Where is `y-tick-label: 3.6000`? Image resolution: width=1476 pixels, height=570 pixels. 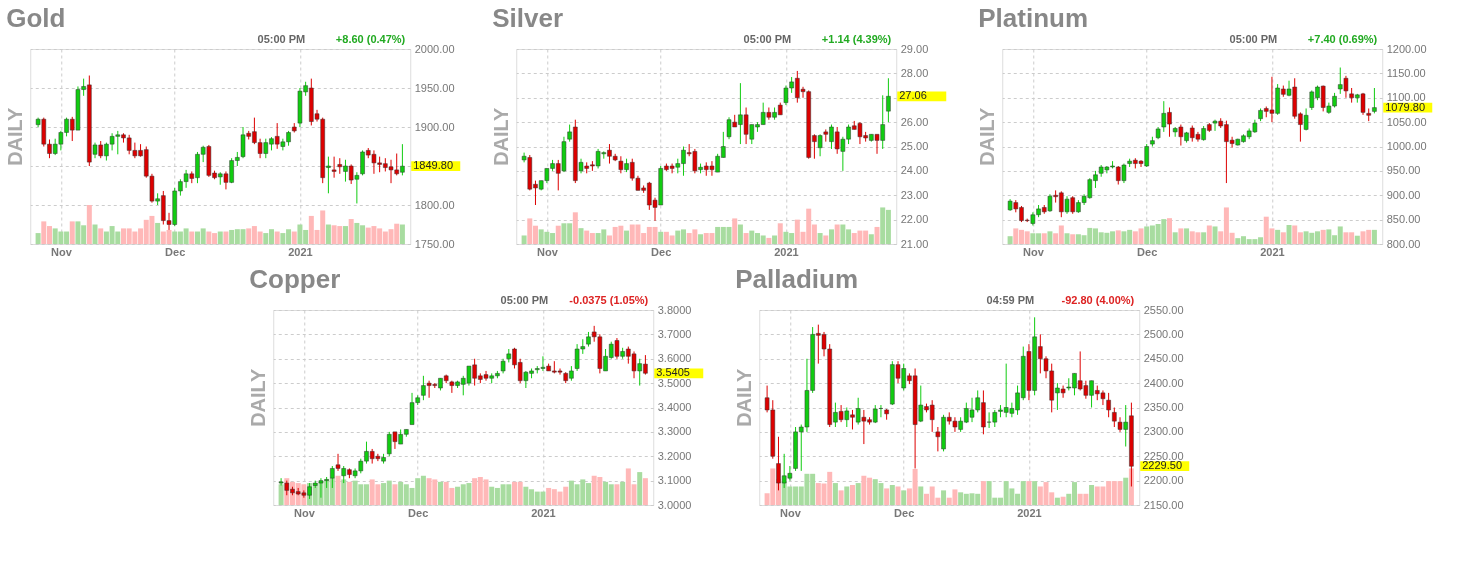 y-tick-label: 3.6000 is located at coordinates (674, 358).